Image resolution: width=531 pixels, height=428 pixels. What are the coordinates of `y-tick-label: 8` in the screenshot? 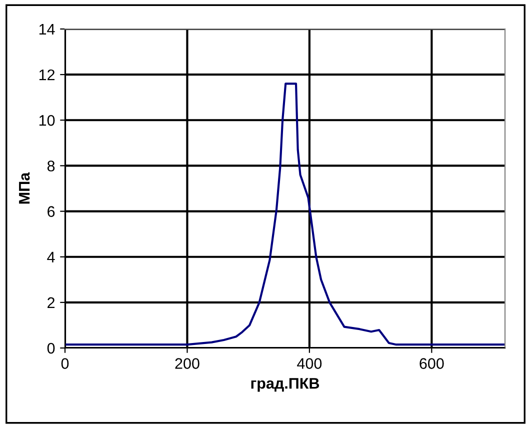 It's located at (51, 166).